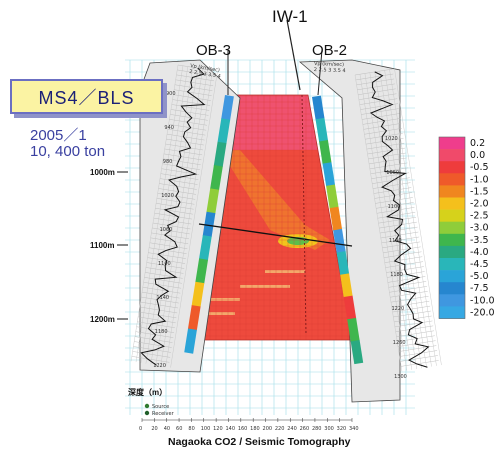 This screenshot has height=455, width=498. What do you see at coordinates (259, 442) in the screenshot?
I see `bottom-title: Nagaoka CO2 / Seismic Tomography` at bounding box center [259, 442].